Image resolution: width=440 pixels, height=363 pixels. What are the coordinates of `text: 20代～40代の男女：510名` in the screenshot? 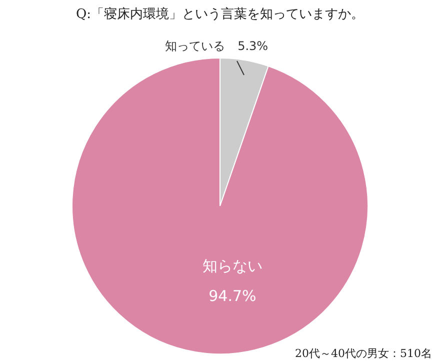 It's located at (363, 353).